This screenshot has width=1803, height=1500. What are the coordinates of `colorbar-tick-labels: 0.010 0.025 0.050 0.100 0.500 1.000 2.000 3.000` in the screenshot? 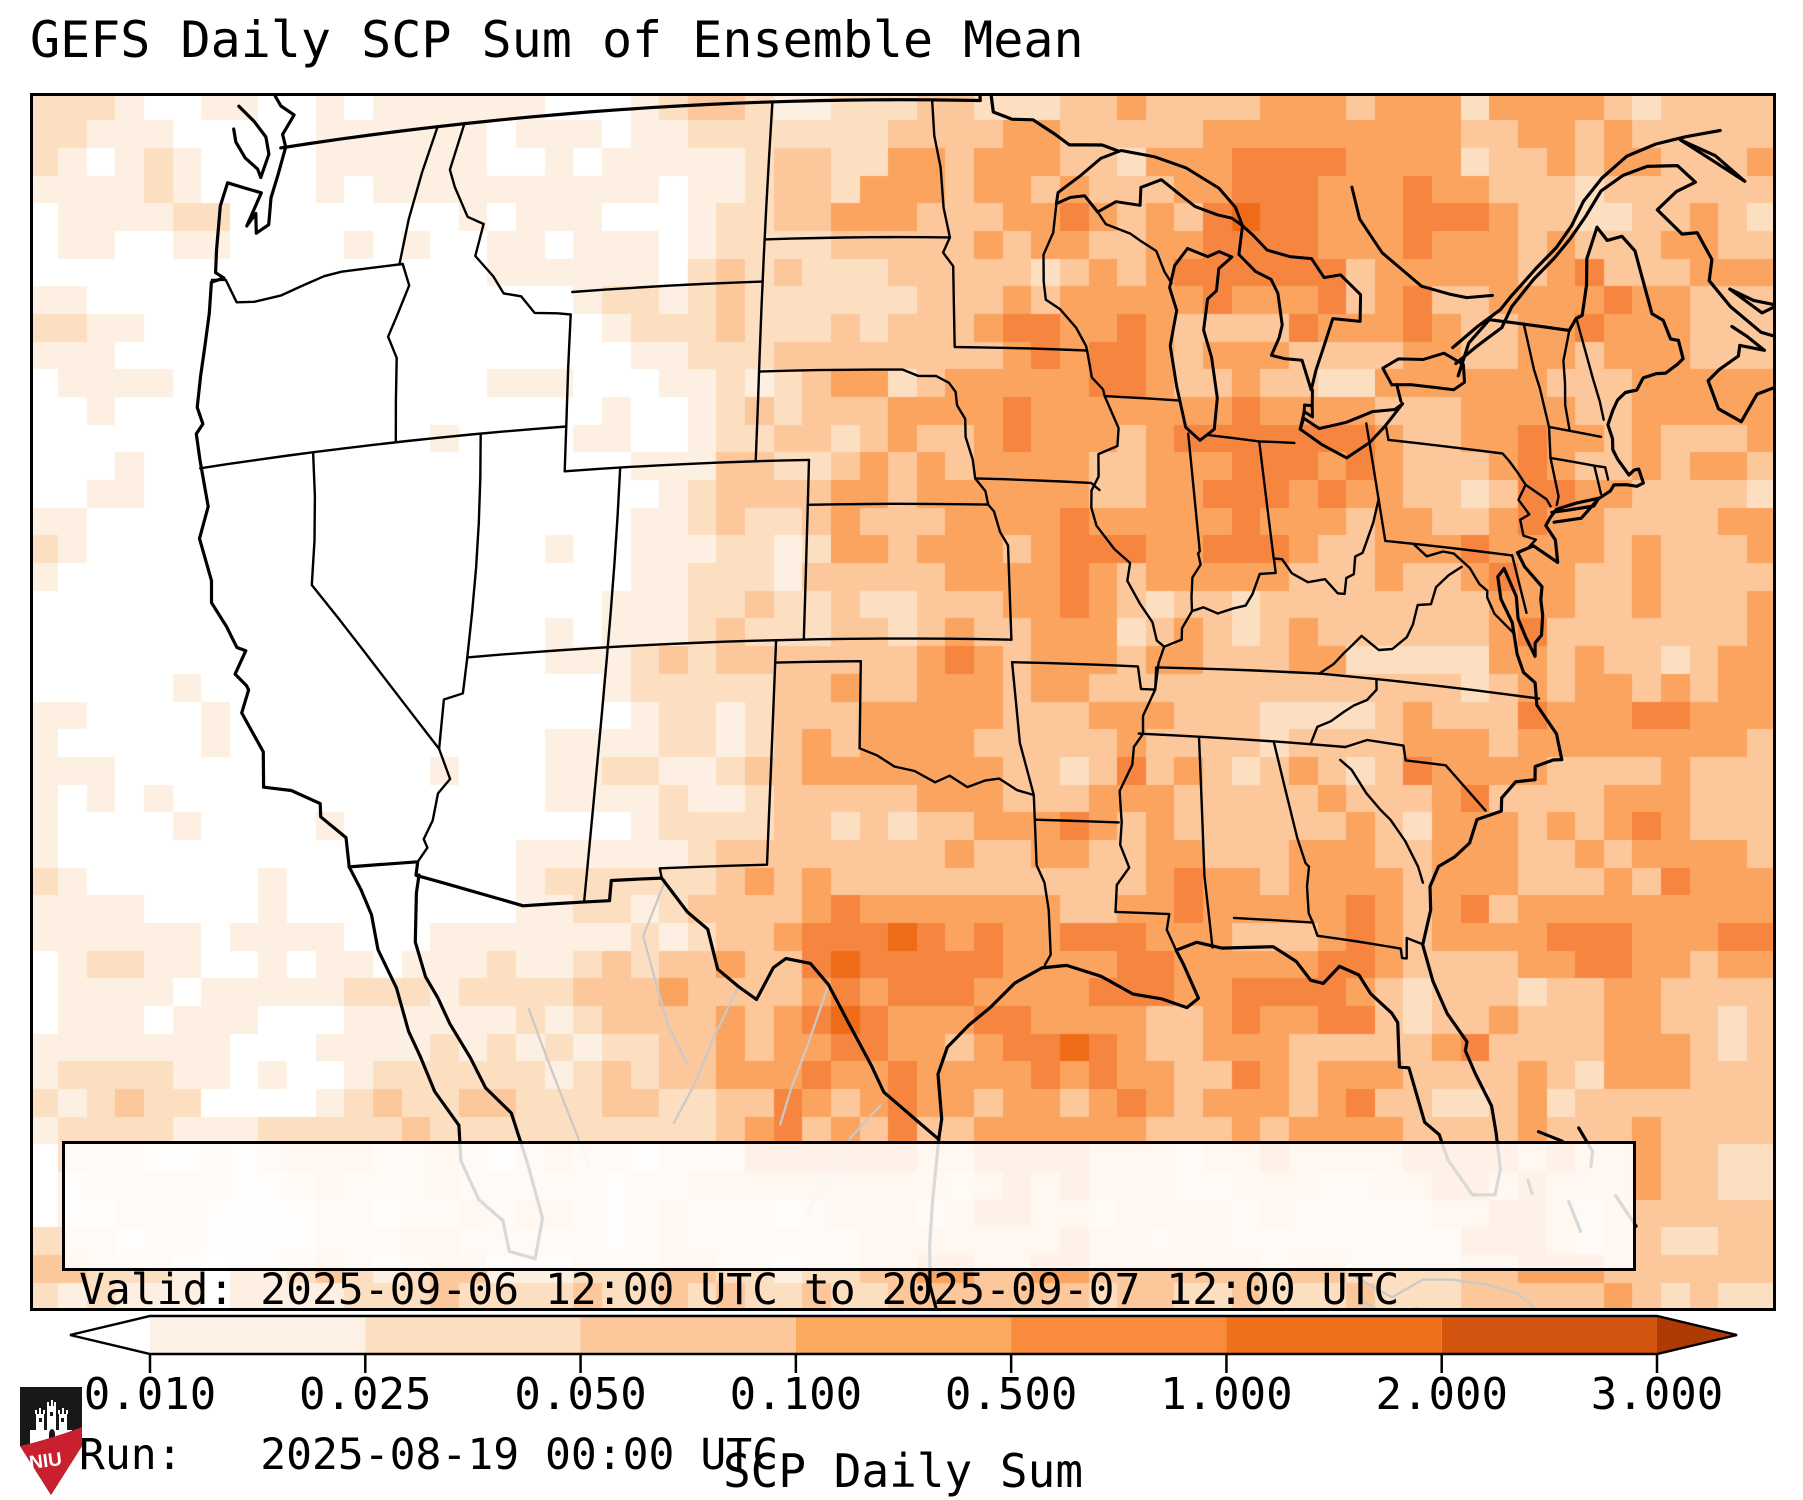 It's located at (903, 1394).